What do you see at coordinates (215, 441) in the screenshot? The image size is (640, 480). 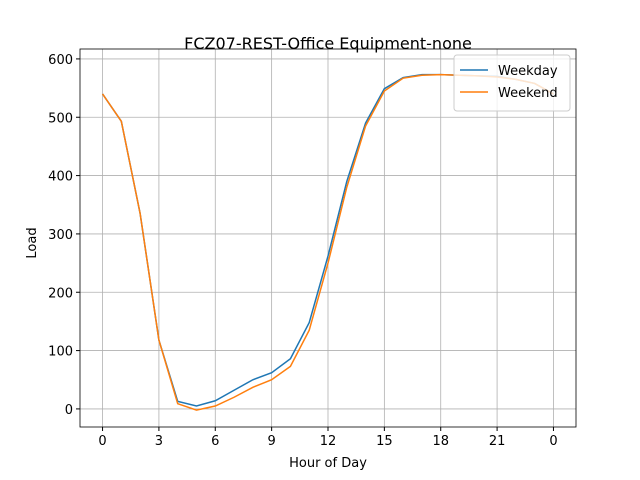 I see `x-tick-label: 6` at bounding box center [215, 441].